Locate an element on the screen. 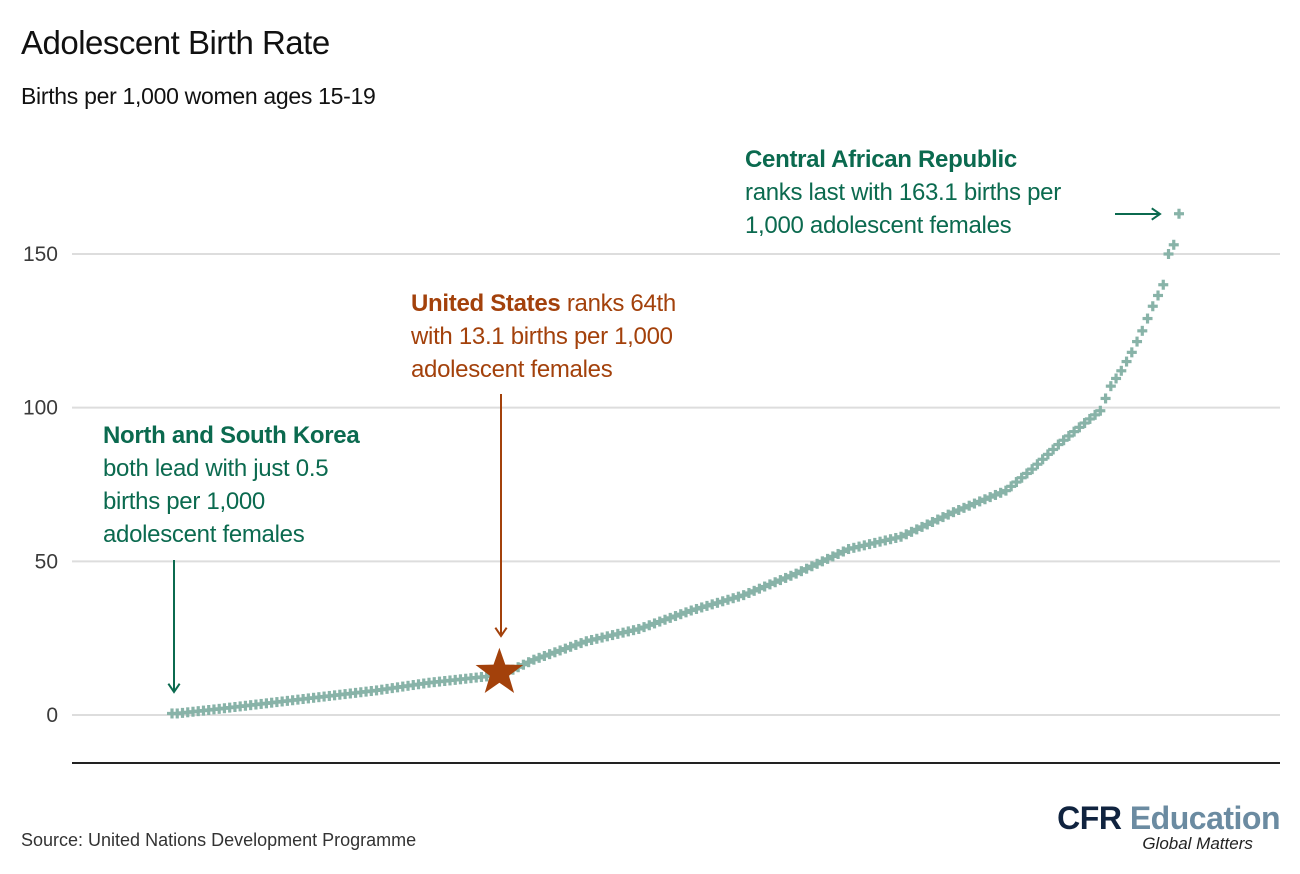  annotation-us-line2: with 13.1 births per 1,000 is located at coordinates (542, 336).